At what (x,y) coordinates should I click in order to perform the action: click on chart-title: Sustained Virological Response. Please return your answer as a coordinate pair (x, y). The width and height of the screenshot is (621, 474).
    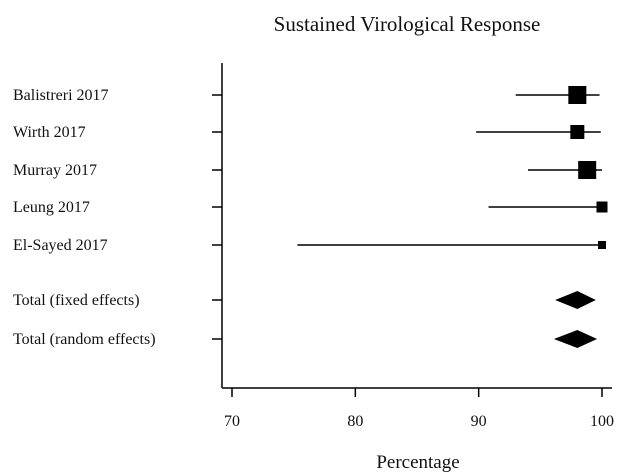
    Looking at the image, I should click on (407, 24).